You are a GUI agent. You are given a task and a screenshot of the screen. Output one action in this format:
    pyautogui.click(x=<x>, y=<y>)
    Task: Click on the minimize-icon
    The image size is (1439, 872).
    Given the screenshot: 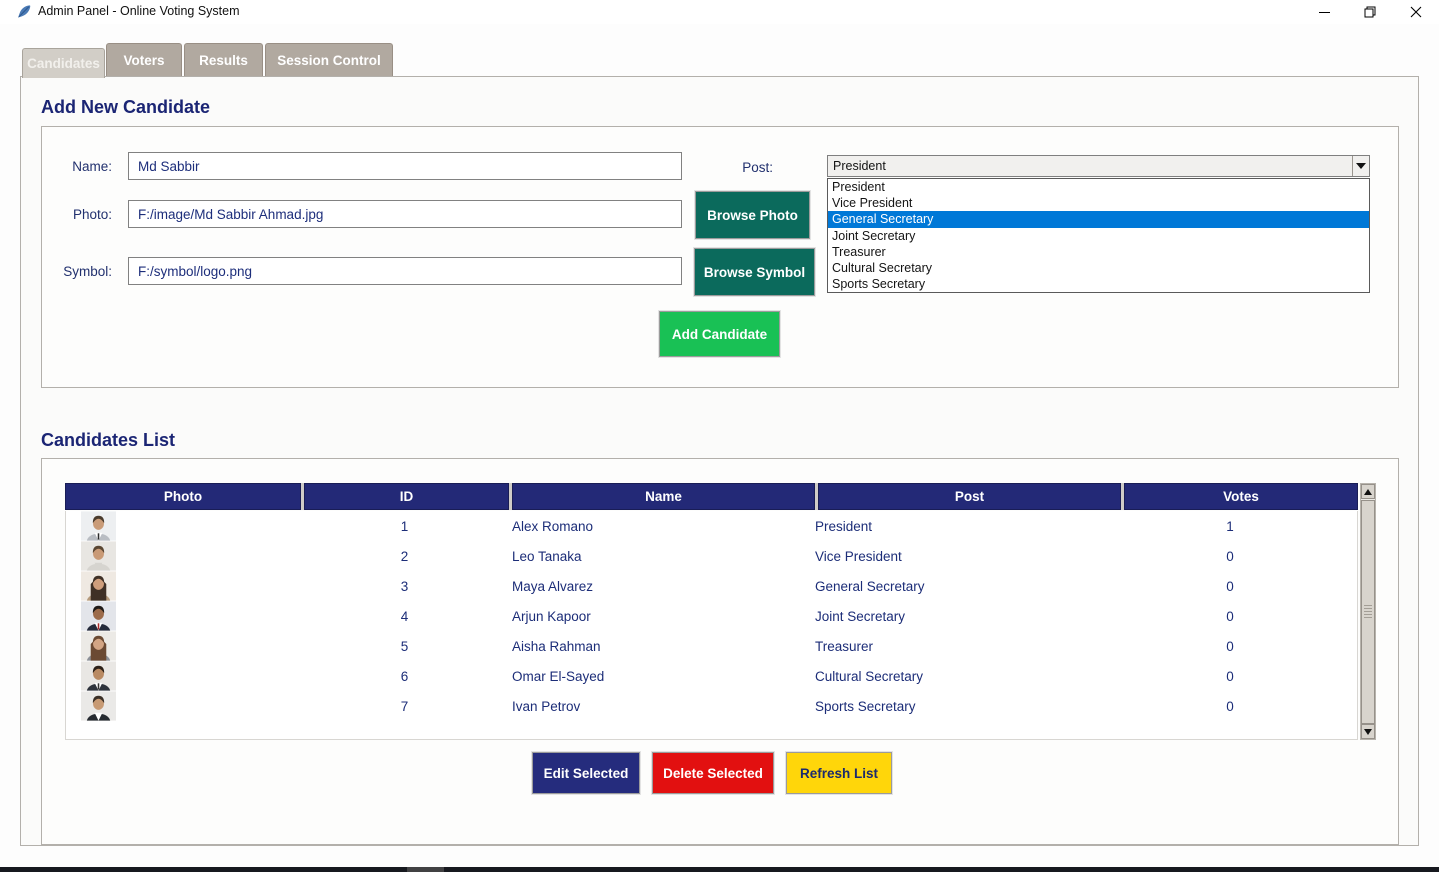 What is the action you would take?
    pyautogui.click(x=1324, y=12)
    